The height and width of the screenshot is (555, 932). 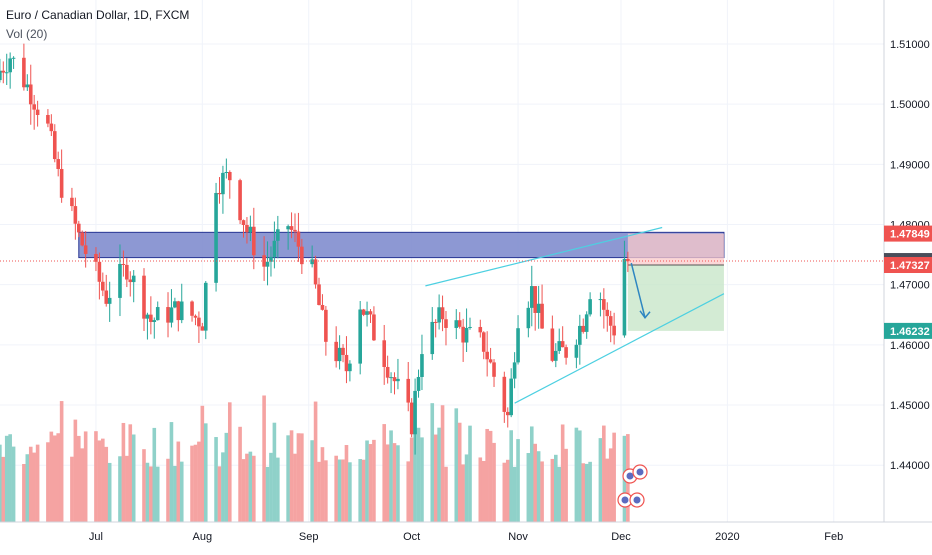 I want to click on stop-loss-zone, so click(x=675, y=249).